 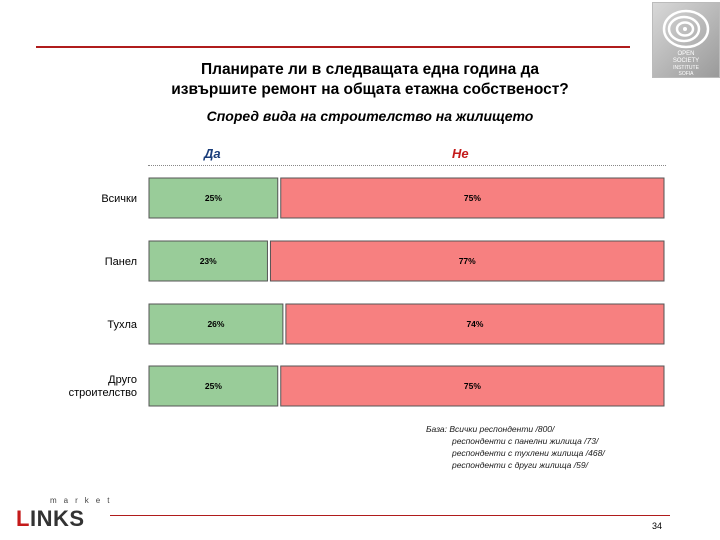 I want to click on osi-logo: OPEN SOCIETY INSTITUTE SOFIA, so click(x=686, y=40).